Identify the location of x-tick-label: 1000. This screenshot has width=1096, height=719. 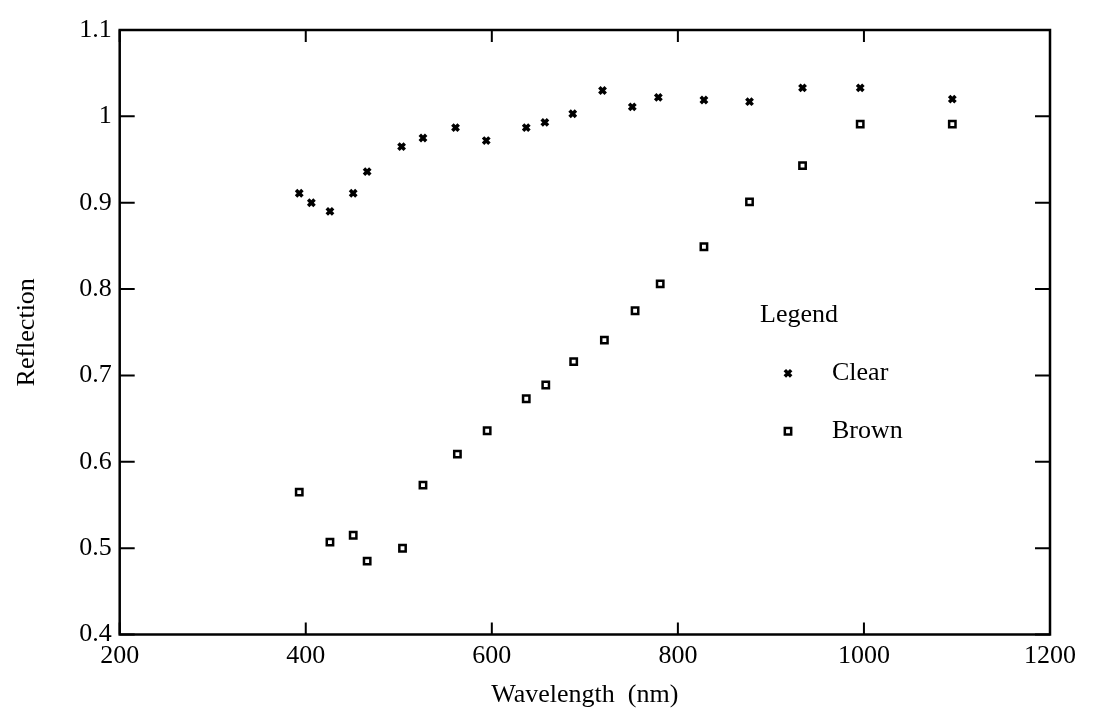
(863, 655).